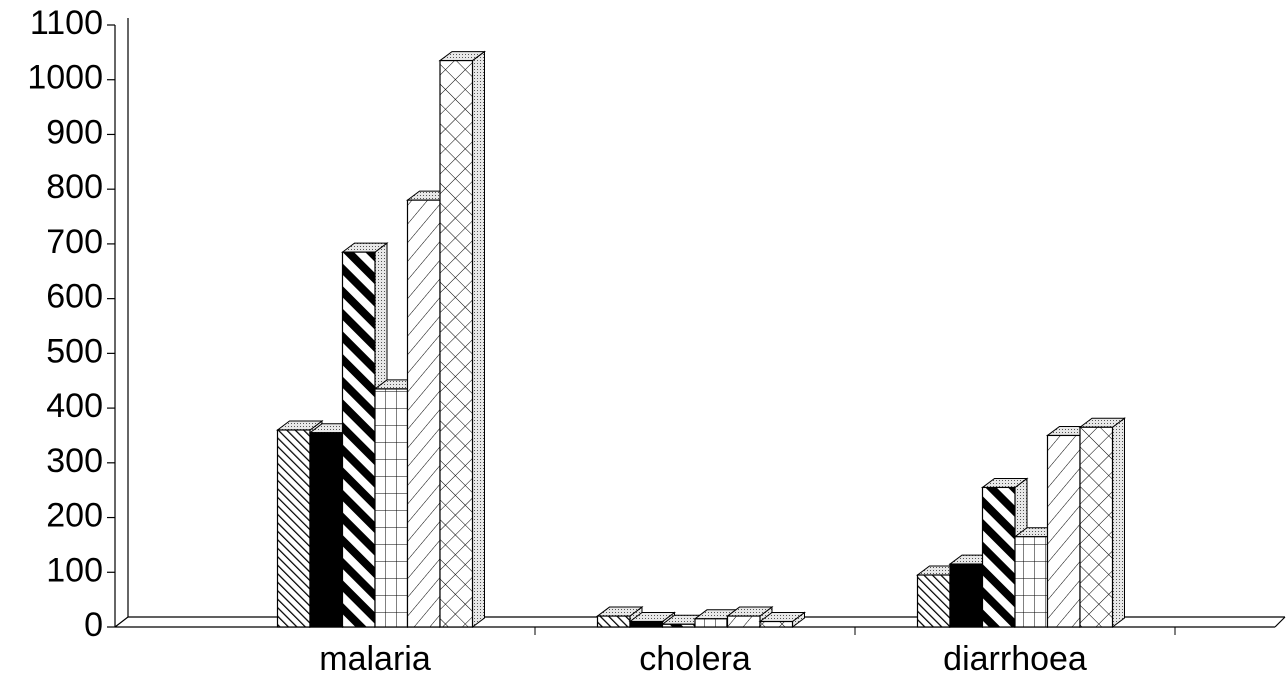 Image resolution: width=1288 pixels, height=682 pixels. I want to click on y-tick-label: 200, so click(74, 516).